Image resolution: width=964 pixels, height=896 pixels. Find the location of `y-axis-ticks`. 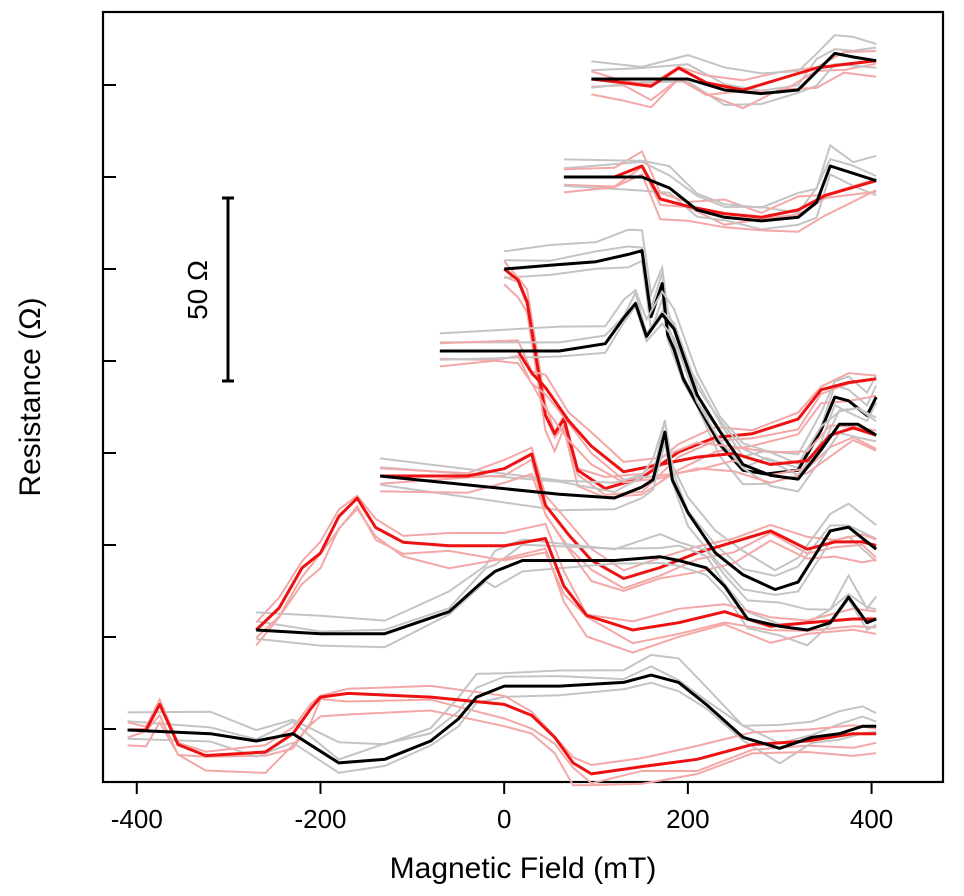

y-axis-ticks is located at coordinates (109, 407).